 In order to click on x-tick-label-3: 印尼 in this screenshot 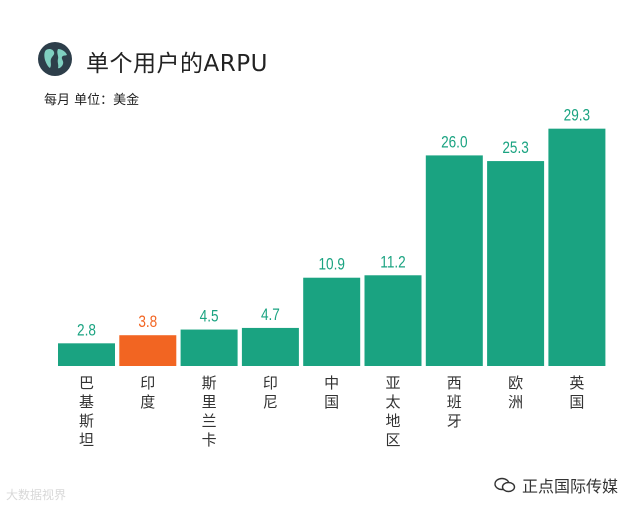, I will do `click(270, 392)`.